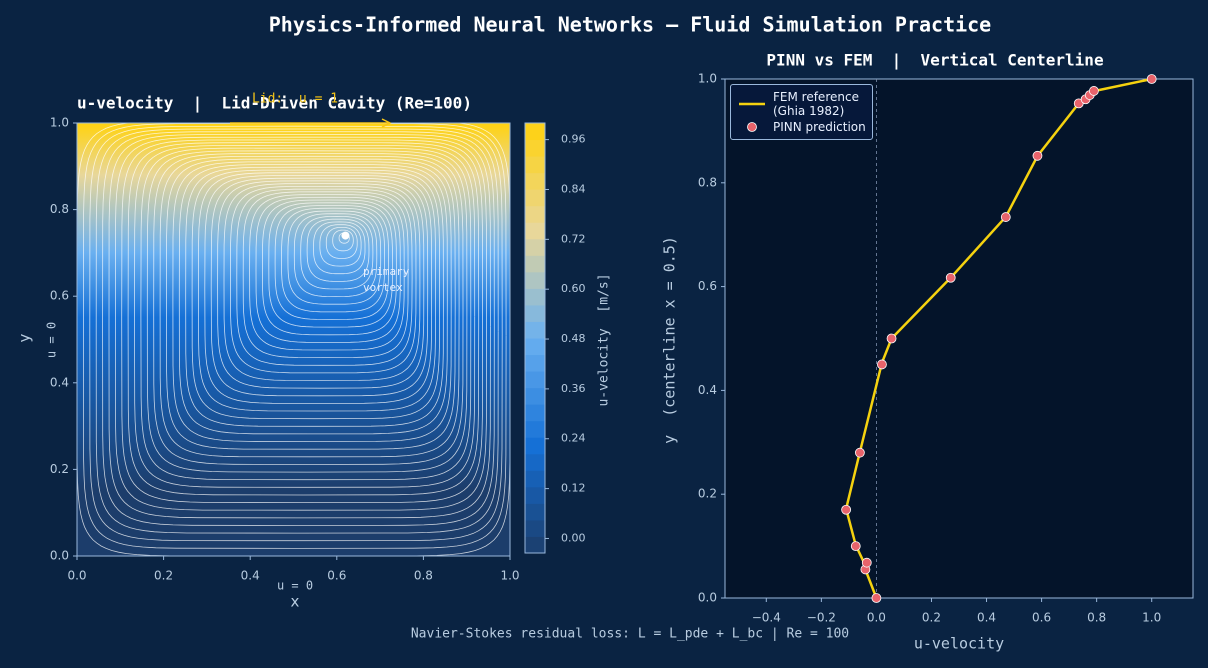 The height and width of the screenshot is (668, 1208). I want to click on x-tick-label: 1.0, so click(1151, 618).